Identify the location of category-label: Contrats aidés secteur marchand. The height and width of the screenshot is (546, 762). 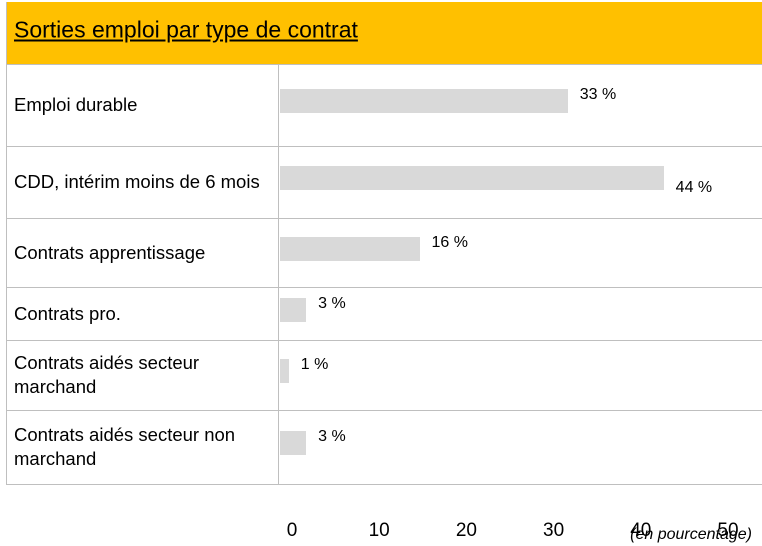
(107, 374).